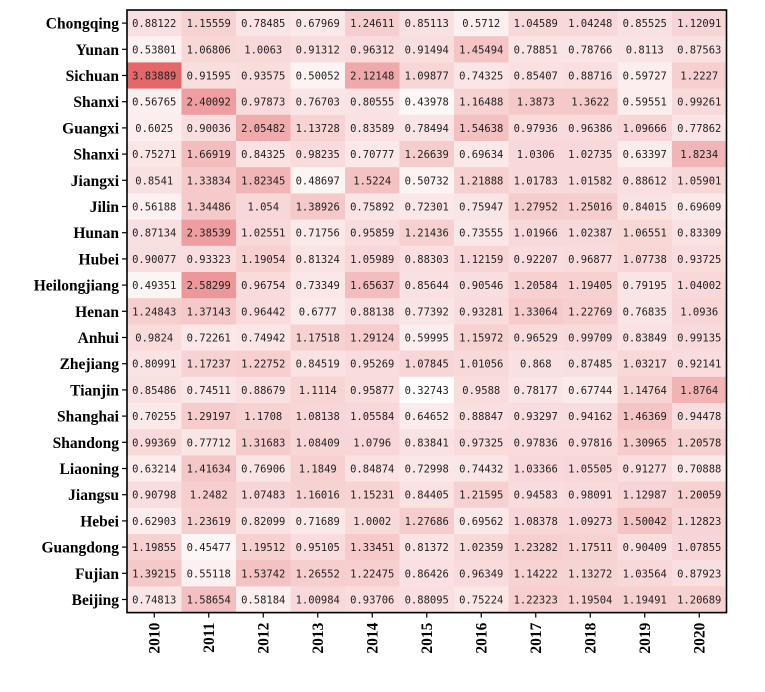 This screenshot has height=692, width=765. I want to click on cell-value-label: 1.12823, so click(699, 522).